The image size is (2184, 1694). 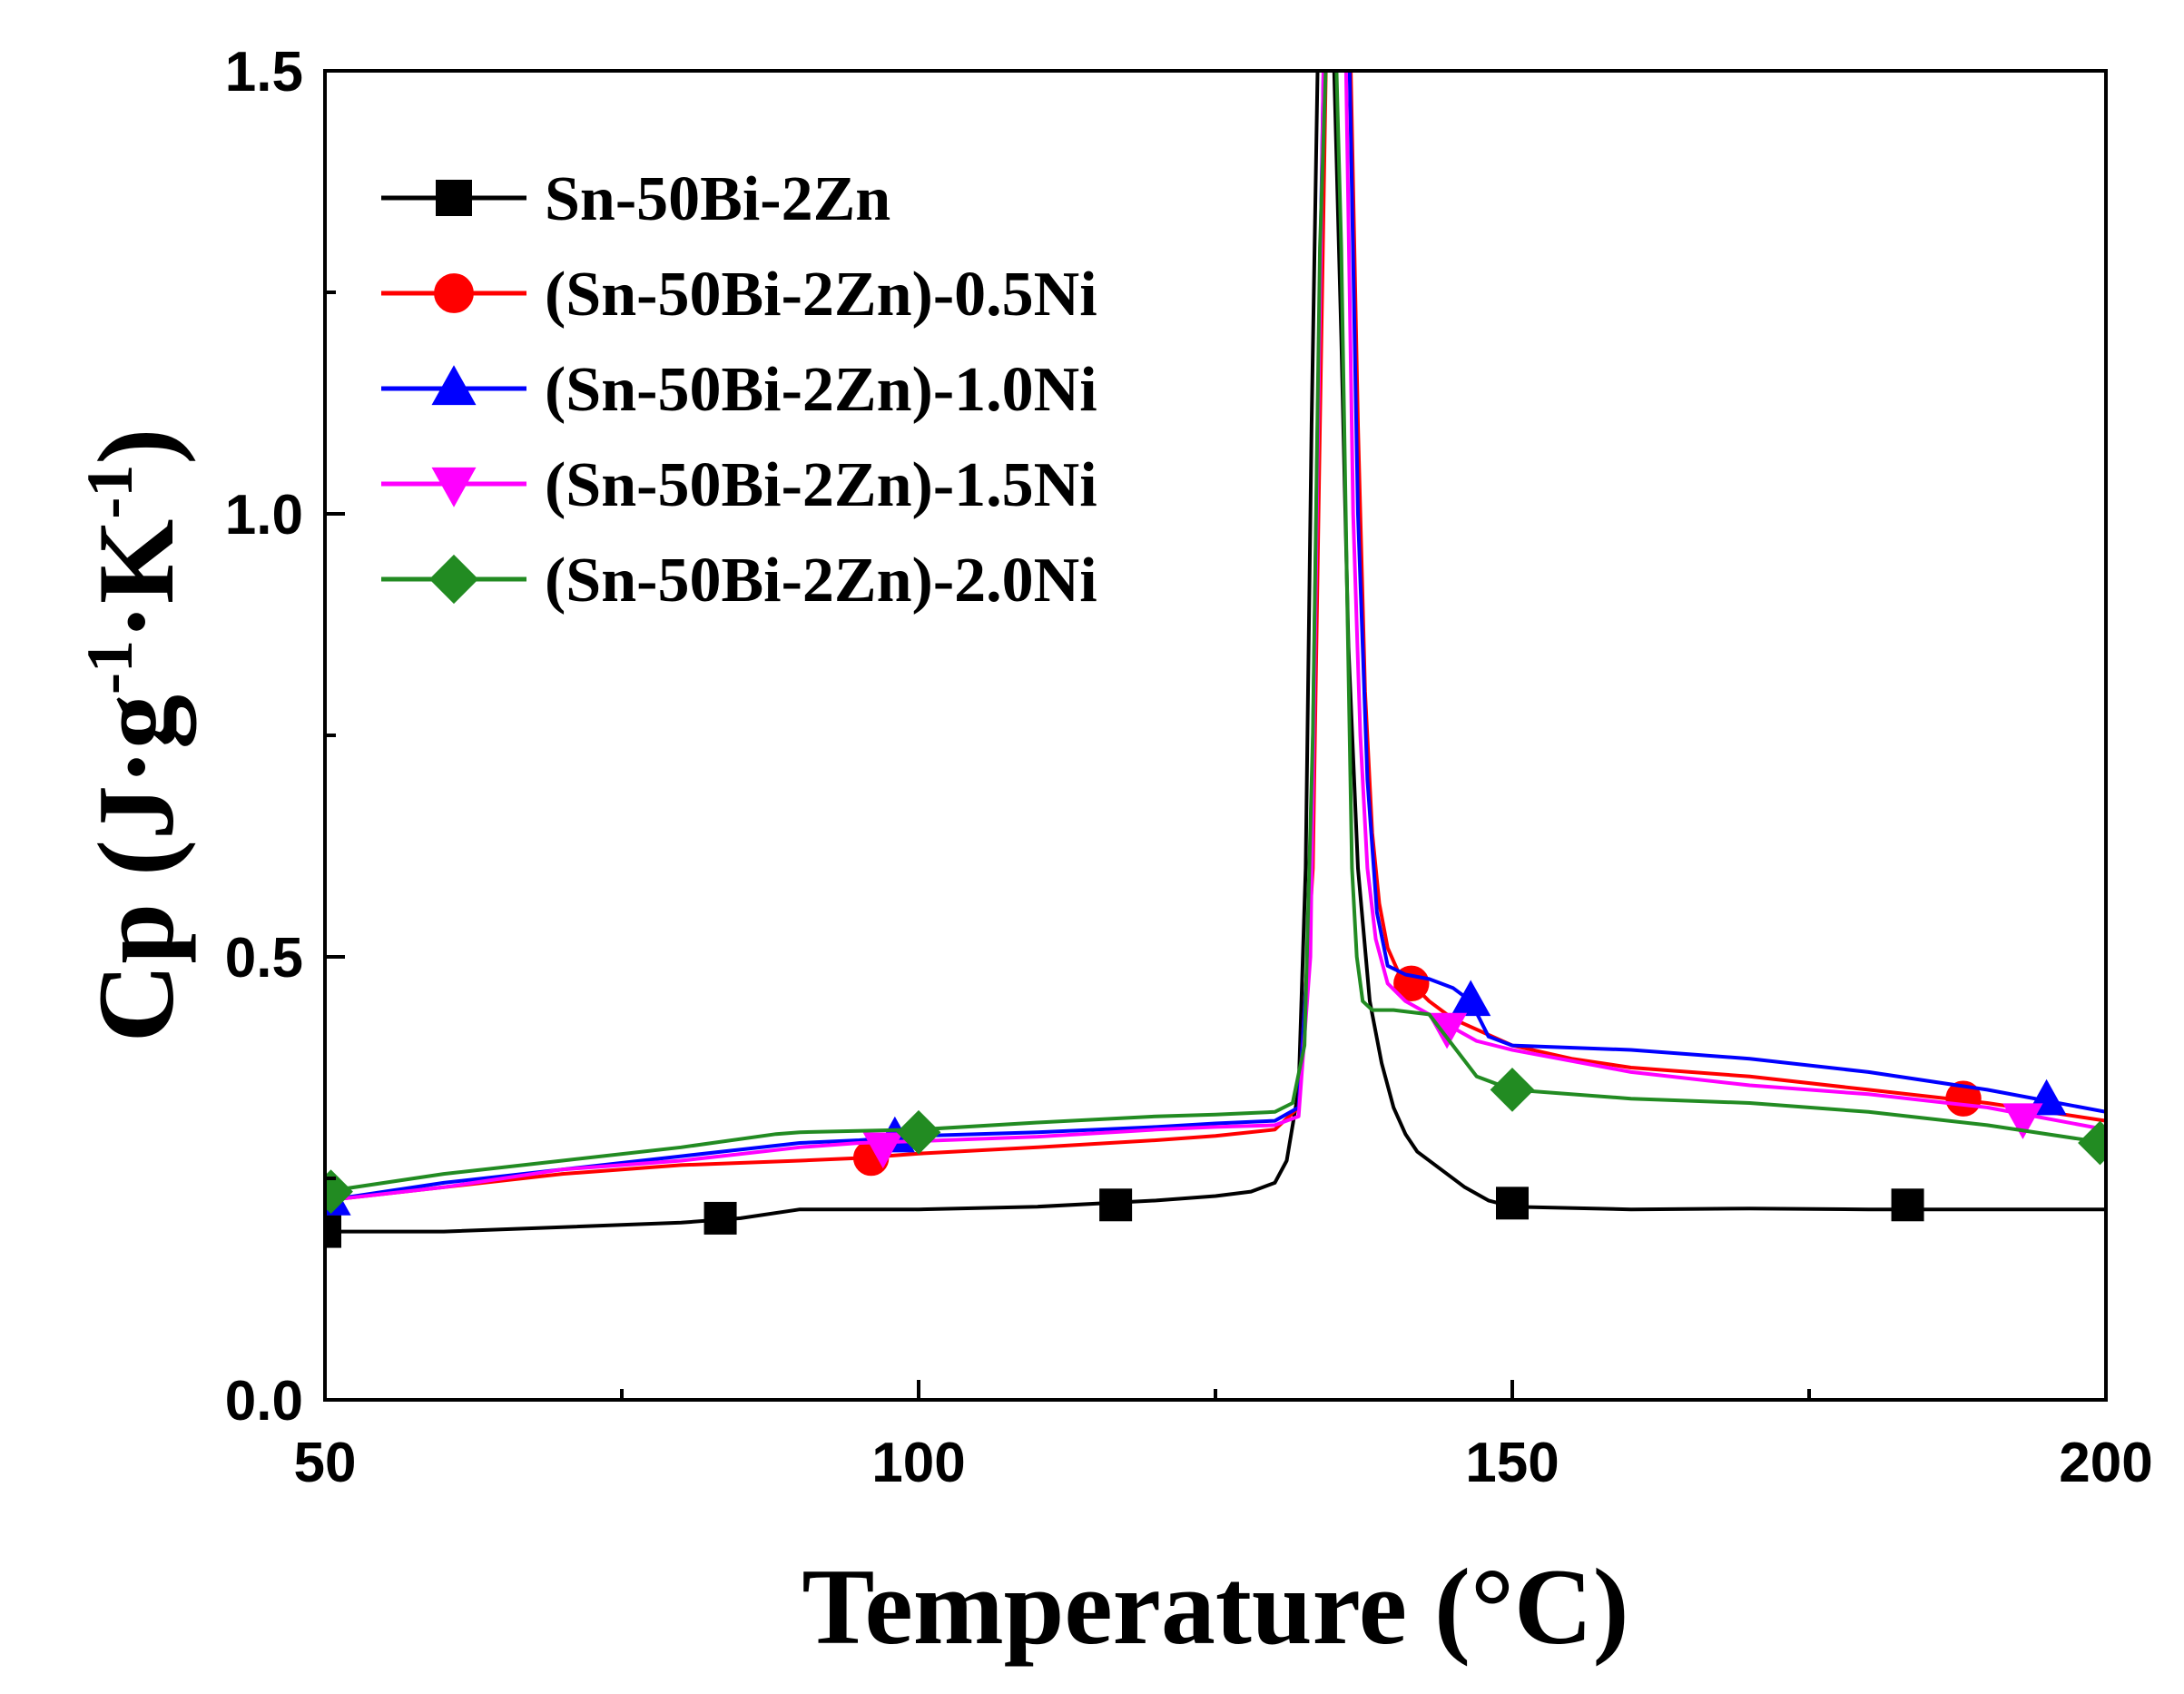 I want to click on legend-label: (Sn-50Bi-2Zn)-1.5Ni, so click(x=821, y=485).